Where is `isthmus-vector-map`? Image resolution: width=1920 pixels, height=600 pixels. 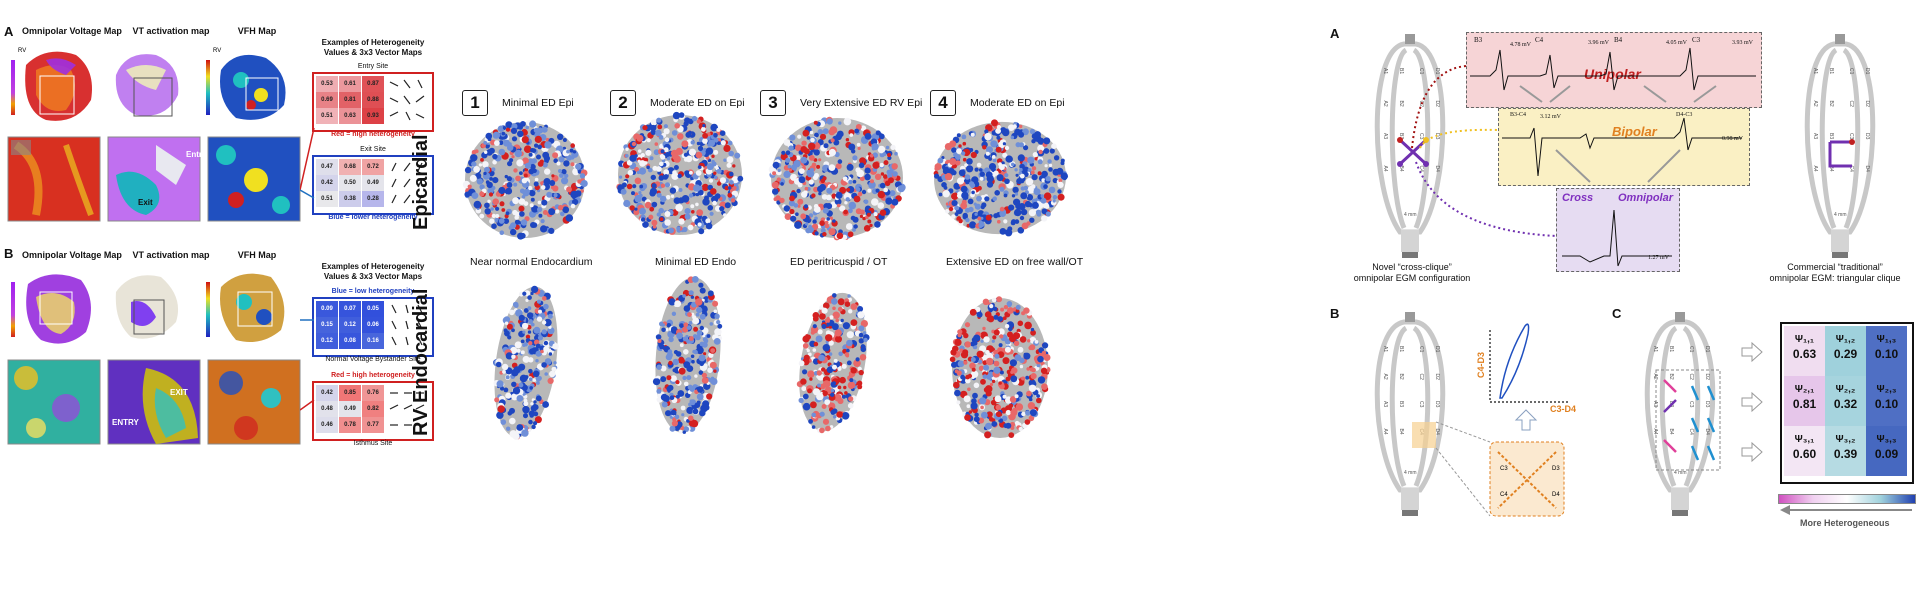
isthmus-vector-map is located at coordinates (407, 409).